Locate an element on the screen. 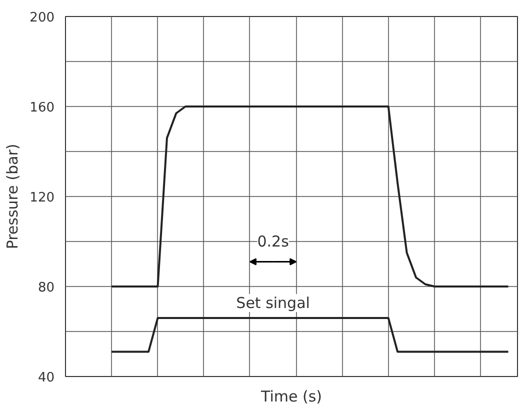 The width and height of the screenshot is (521, 408). annotation: 0.2s is located at coordinates (273, 241).